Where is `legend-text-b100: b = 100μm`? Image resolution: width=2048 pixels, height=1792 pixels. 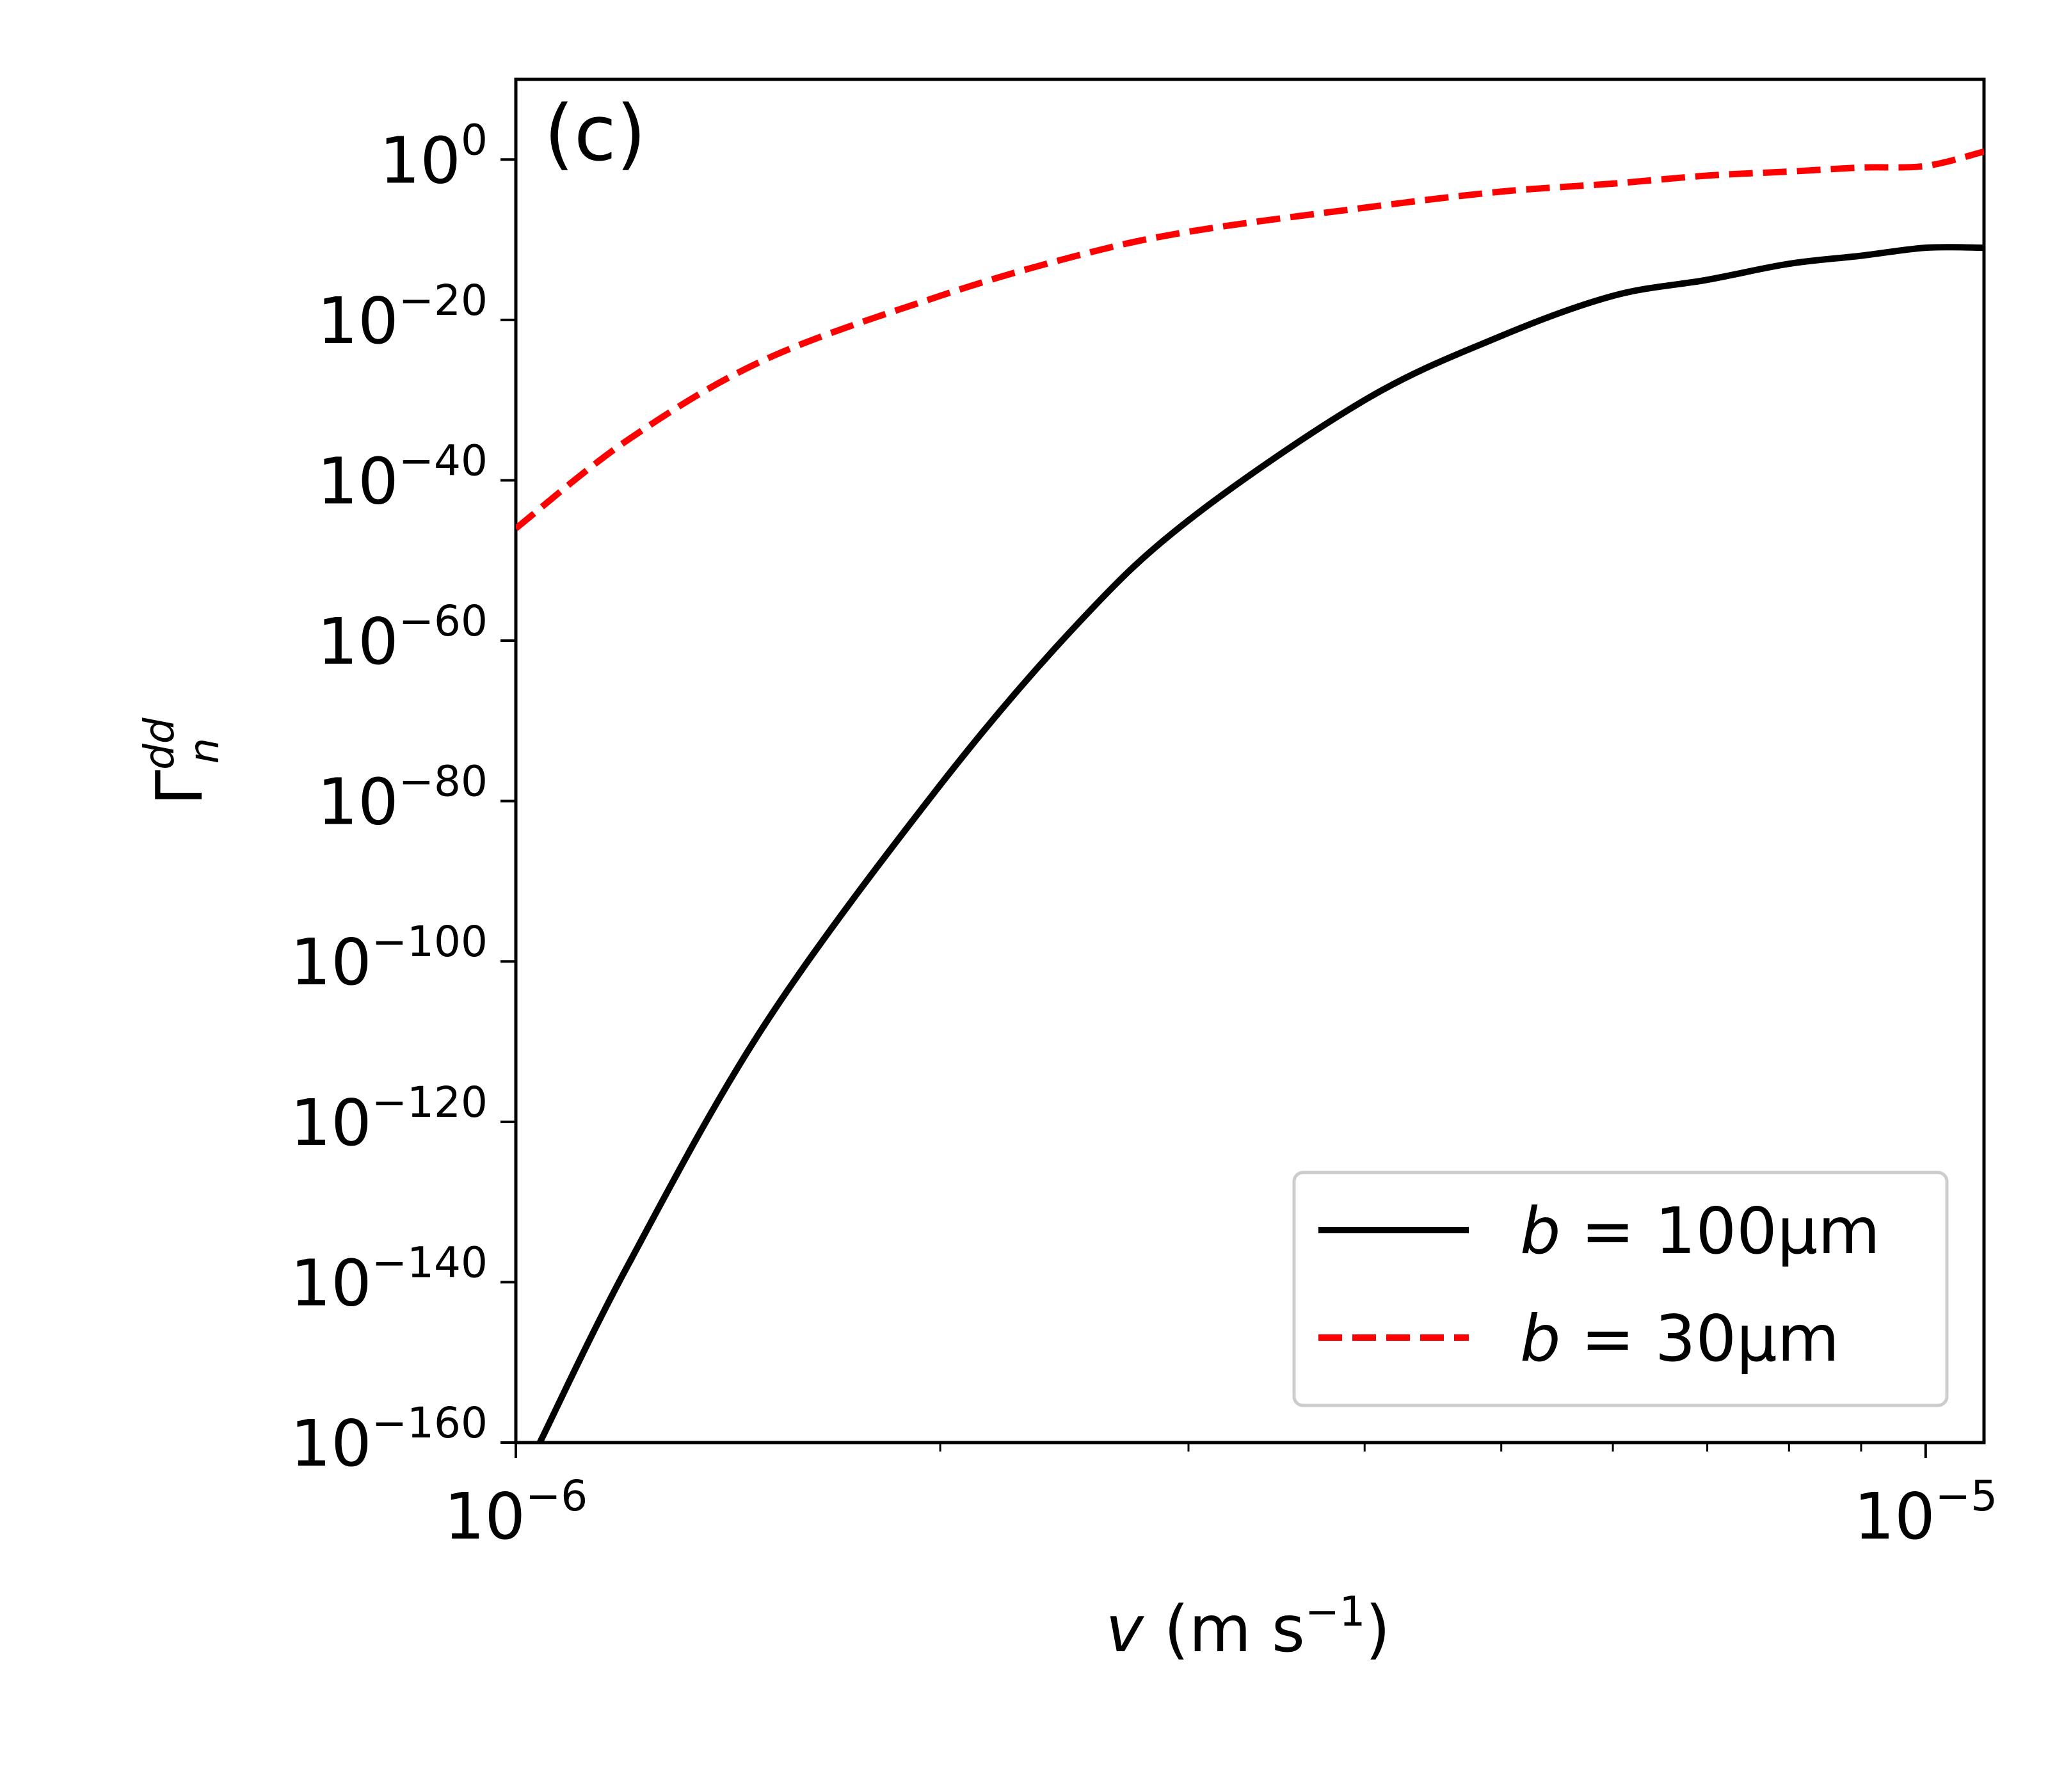
legend-text-b100: b = 100μm is located at coordinates (1700, 1231).